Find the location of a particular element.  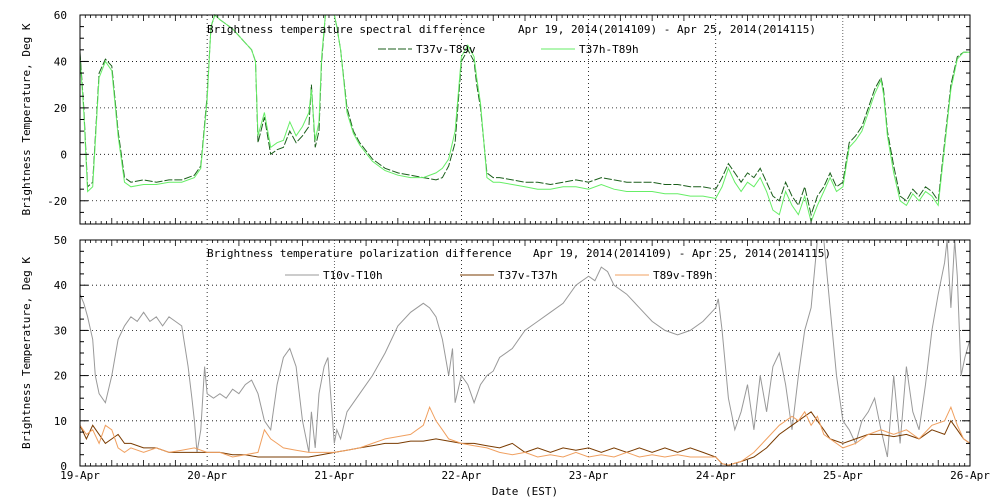

x-tick-label: 24-Apr is located at coordinates (716, 475).